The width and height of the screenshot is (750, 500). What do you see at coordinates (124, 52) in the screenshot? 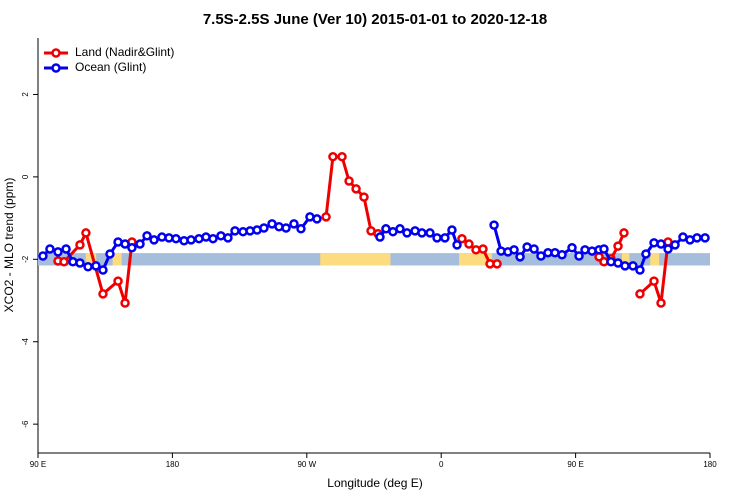
I see `legend-label: Land (Nadir&Glint)` at bounding box center [124, 52].